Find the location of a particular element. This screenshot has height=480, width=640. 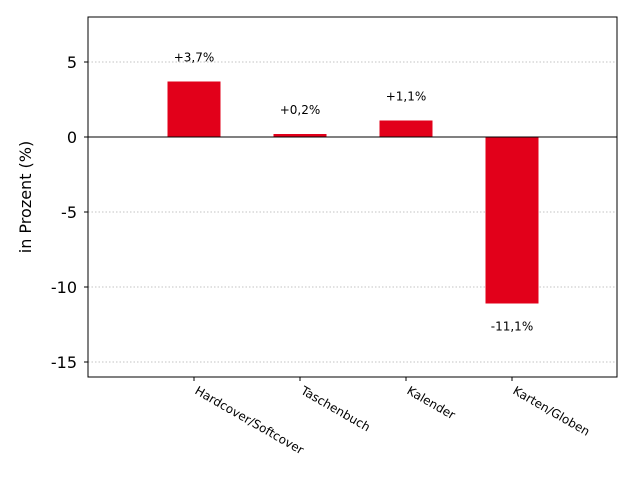

y-axis-ticks: 5 0 -5 -10 -15 is located at coordinates (69, 212).